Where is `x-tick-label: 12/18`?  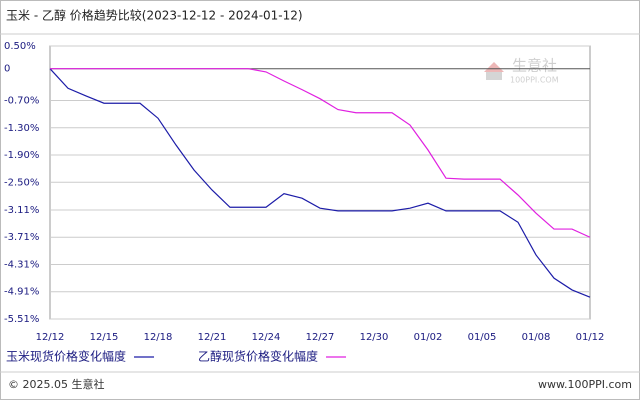 x-tick-label: 12/18 is located at coordinates (158, 337).